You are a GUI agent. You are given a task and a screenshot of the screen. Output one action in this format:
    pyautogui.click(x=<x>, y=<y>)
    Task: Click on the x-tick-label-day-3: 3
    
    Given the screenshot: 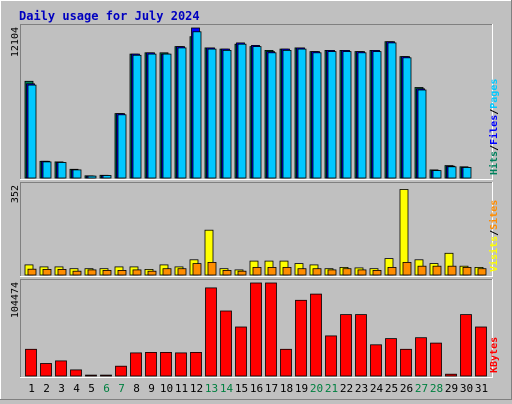 What is the action you would take?
    pyautogui.click(x=61, y=388)
    